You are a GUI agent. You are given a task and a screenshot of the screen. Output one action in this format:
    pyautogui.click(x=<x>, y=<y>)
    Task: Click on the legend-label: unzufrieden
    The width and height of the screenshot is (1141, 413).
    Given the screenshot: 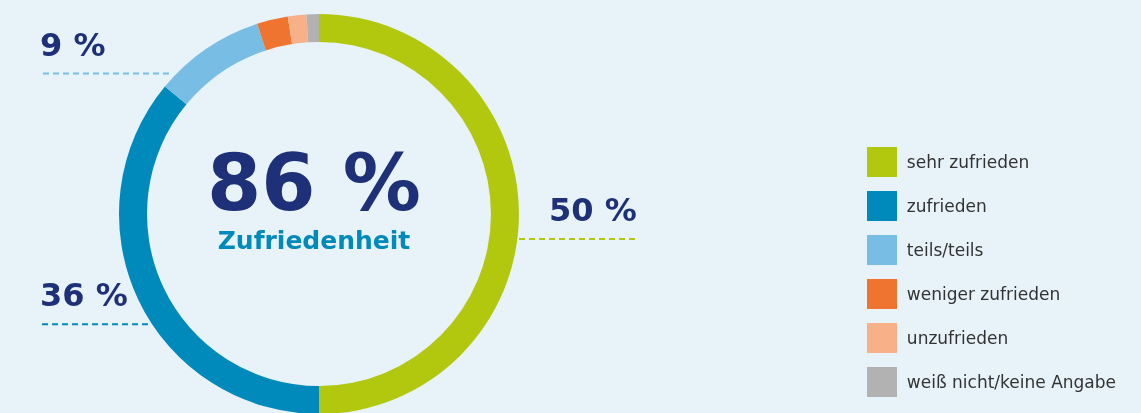 What is the action you would take?
    pyautogui.click(x=957, y=338)
    